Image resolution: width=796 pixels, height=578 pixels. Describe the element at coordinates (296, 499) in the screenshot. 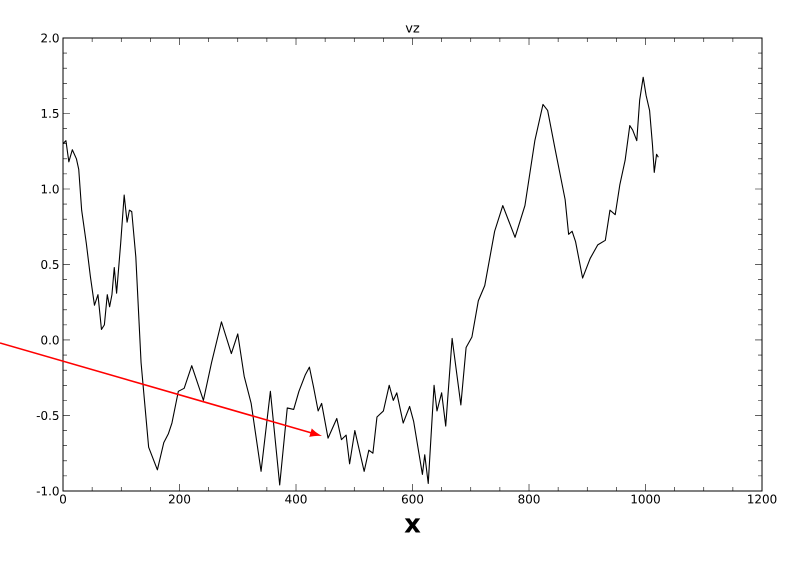

I see `x-tick-label: 400` at that location.